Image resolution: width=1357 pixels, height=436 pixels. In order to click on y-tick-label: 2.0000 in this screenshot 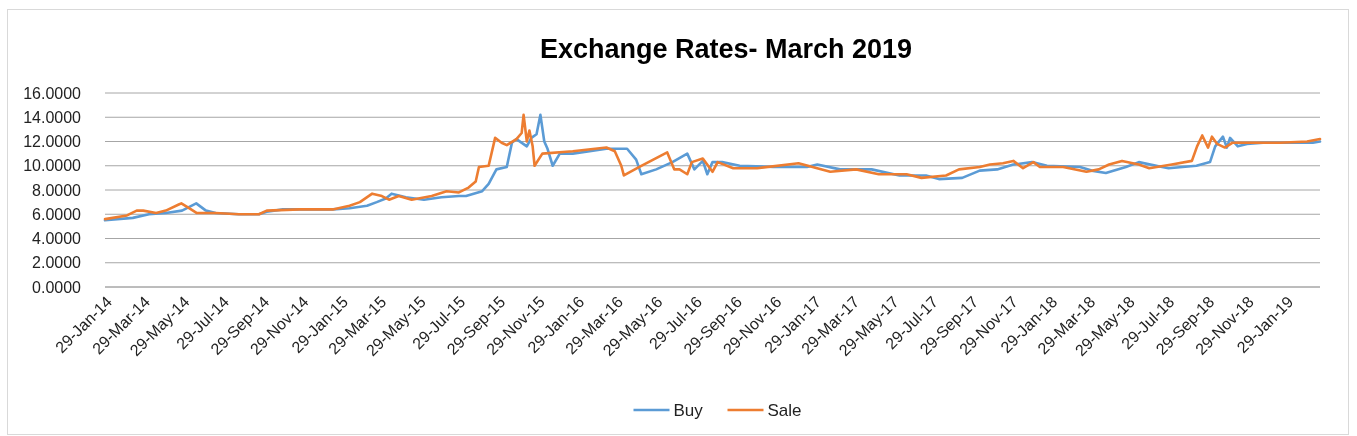, I will do `click(57, 263)`.